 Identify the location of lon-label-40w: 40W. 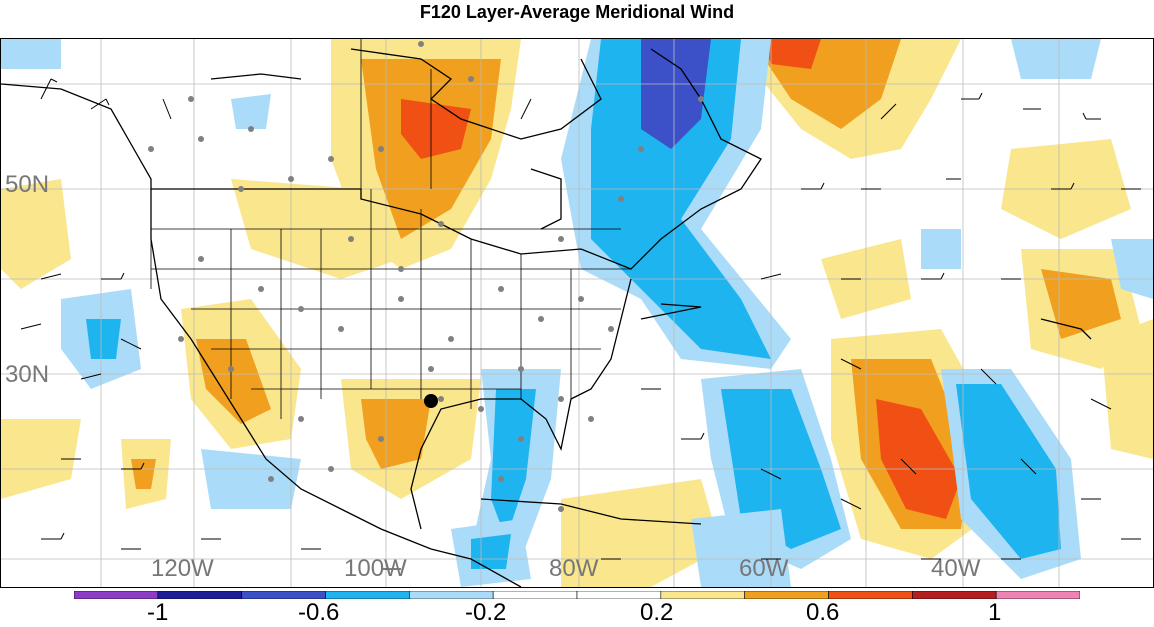
(956, 568).